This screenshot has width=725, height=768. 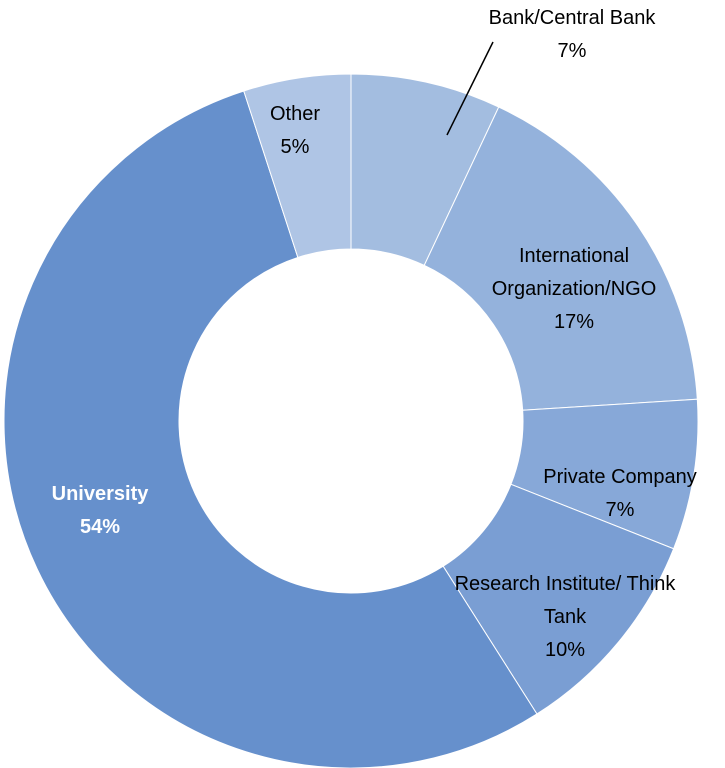 I want to click on slice-label: Research Institute/ Think Tank 10%, so click(x=565, y=617).